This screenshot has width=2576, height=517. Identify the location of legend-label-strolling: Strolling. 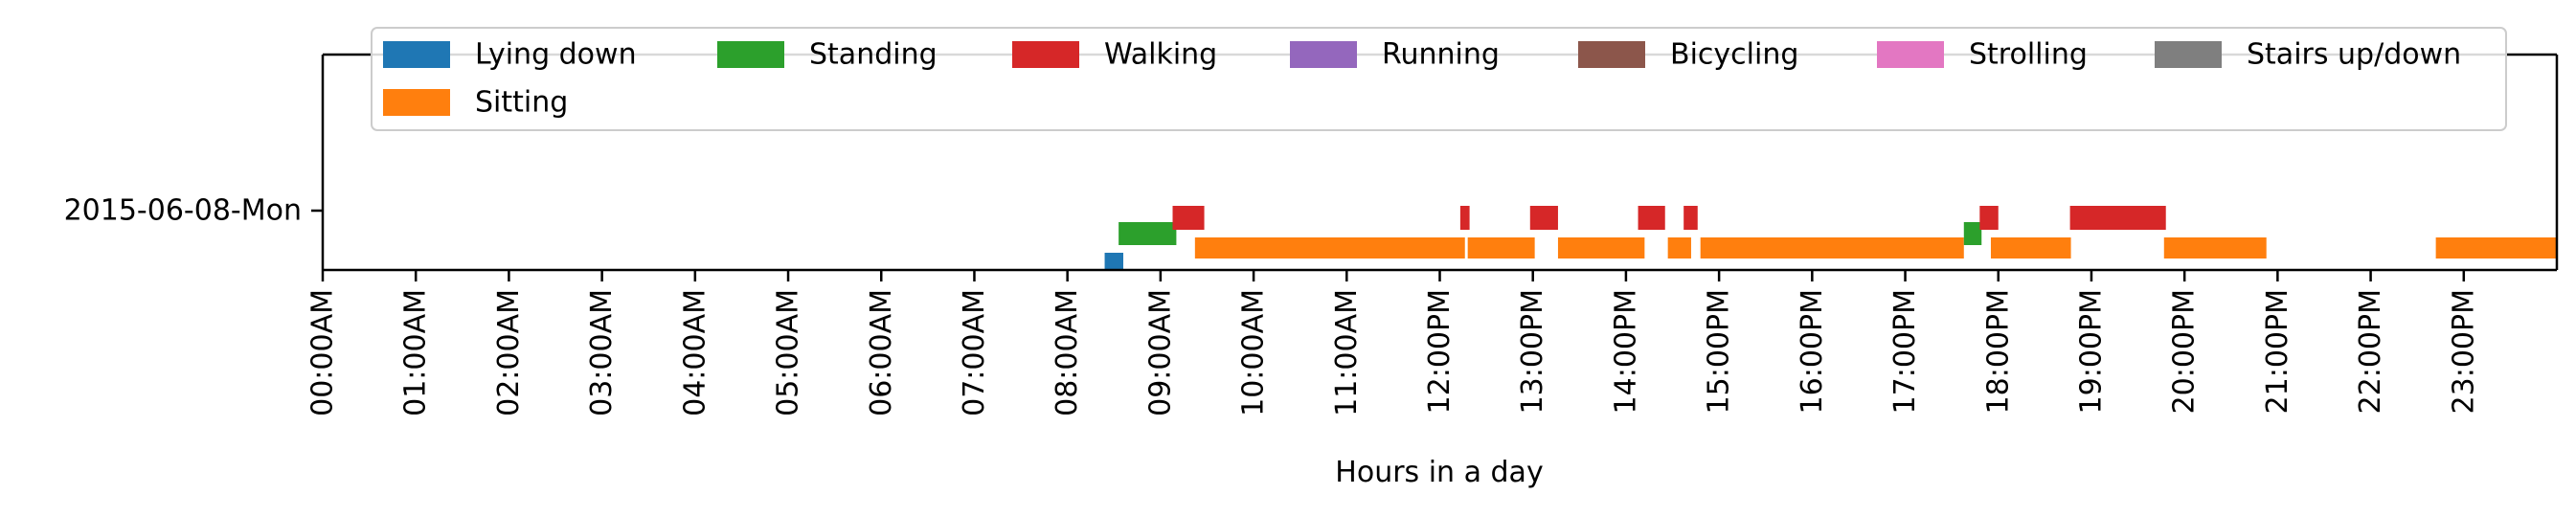
(2028, 55).